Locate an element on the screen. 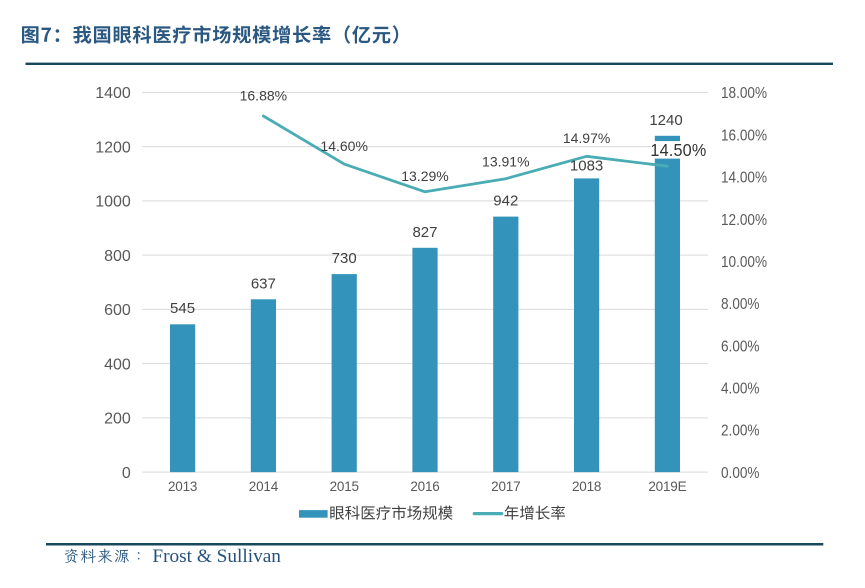  svg-text: 800 is located at coordinates (117, 256).